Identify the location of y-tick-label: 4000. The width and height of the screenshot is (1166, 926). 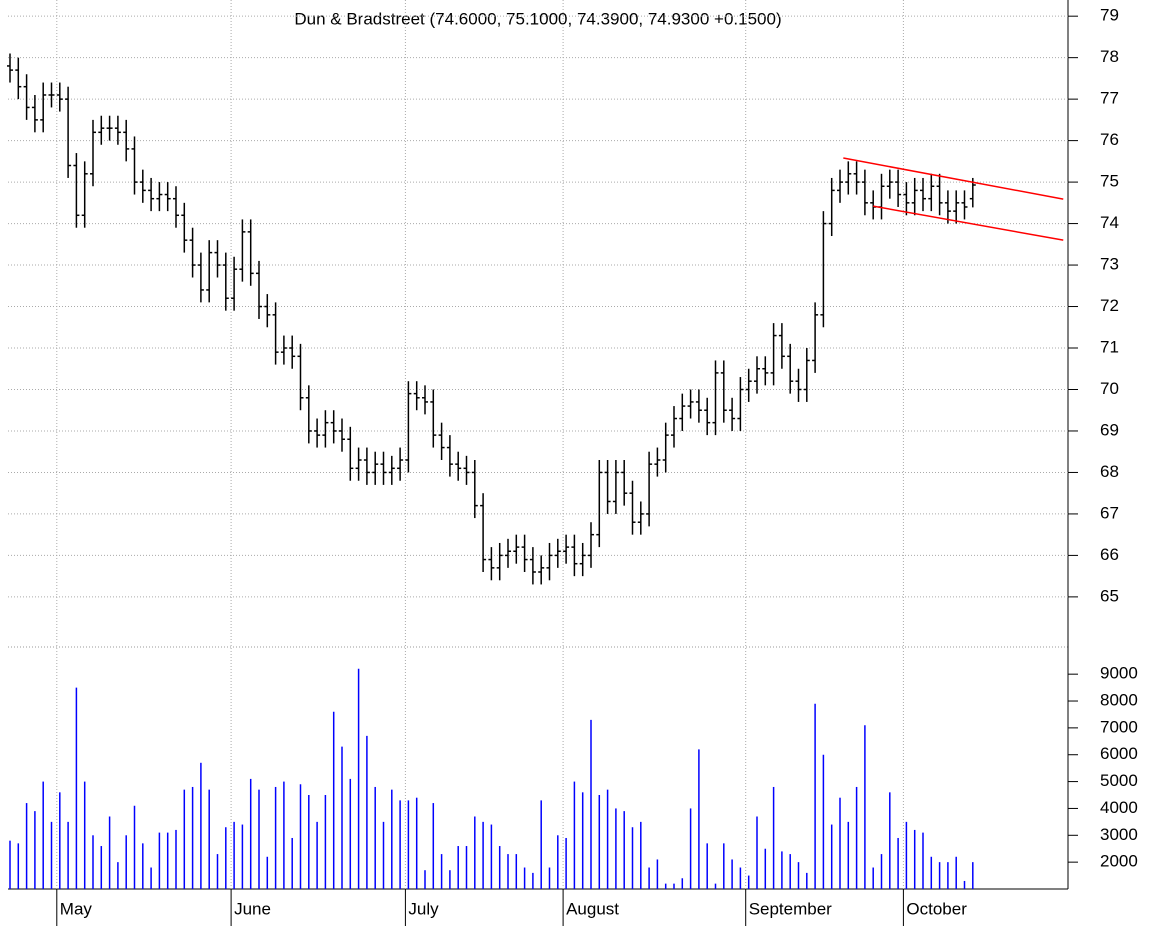
(1119, 807).